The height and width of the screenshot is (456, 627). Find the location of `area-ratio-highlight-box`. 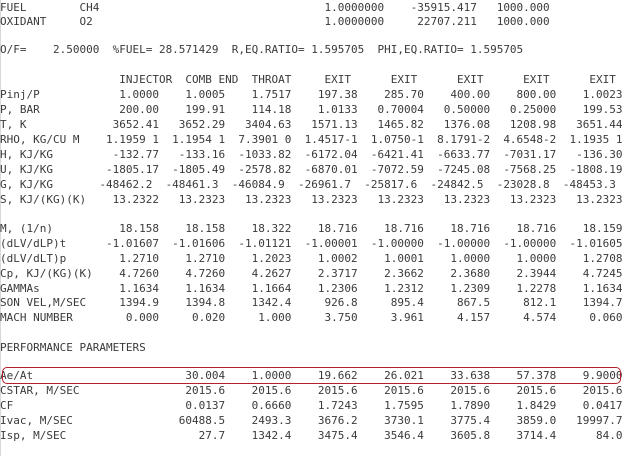

area-ratio-highlight-box is located at coordinates (311, 375).